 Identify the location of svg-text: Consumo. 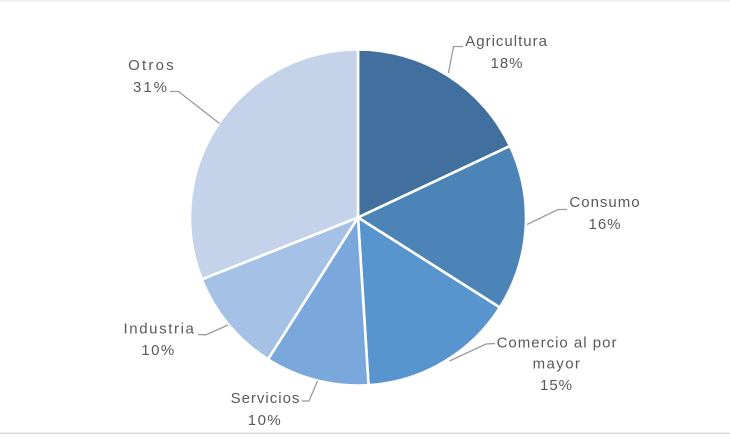
(604, 202).